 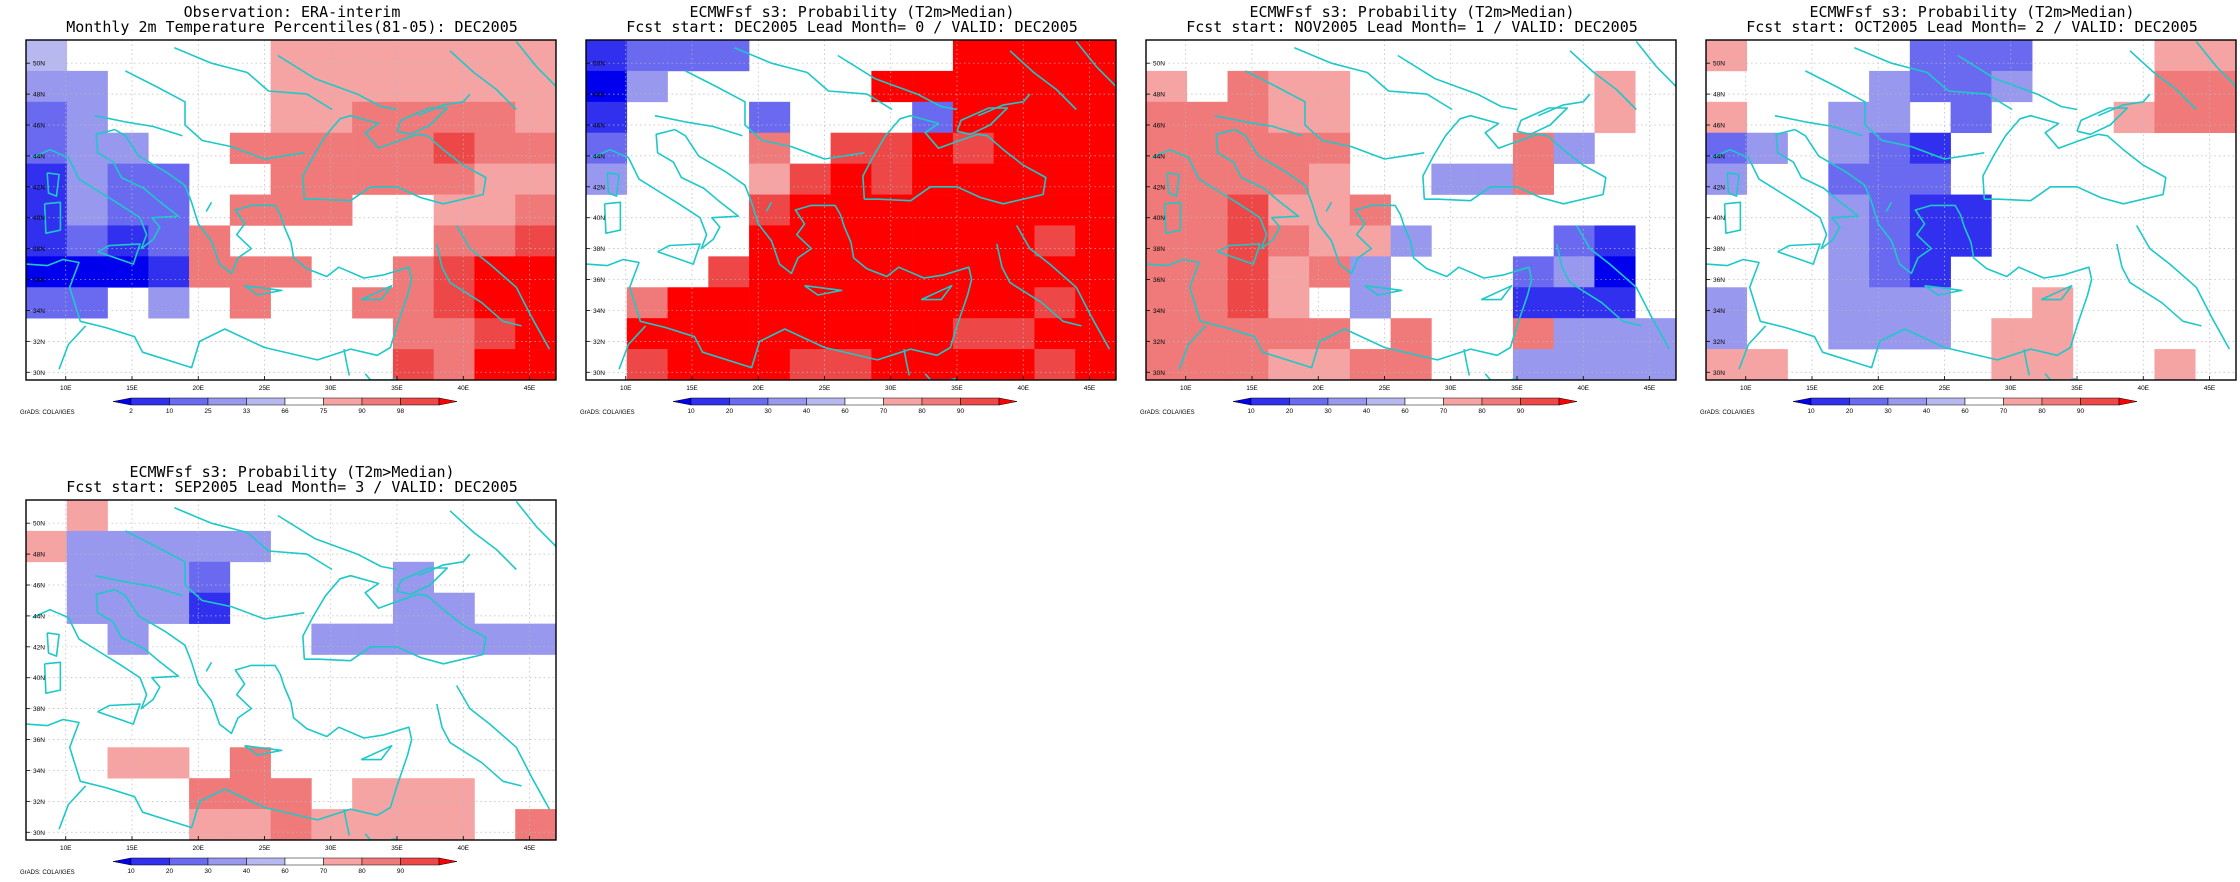 I want to click on legend-tick-label: 30, so click(x=1888, y=411).